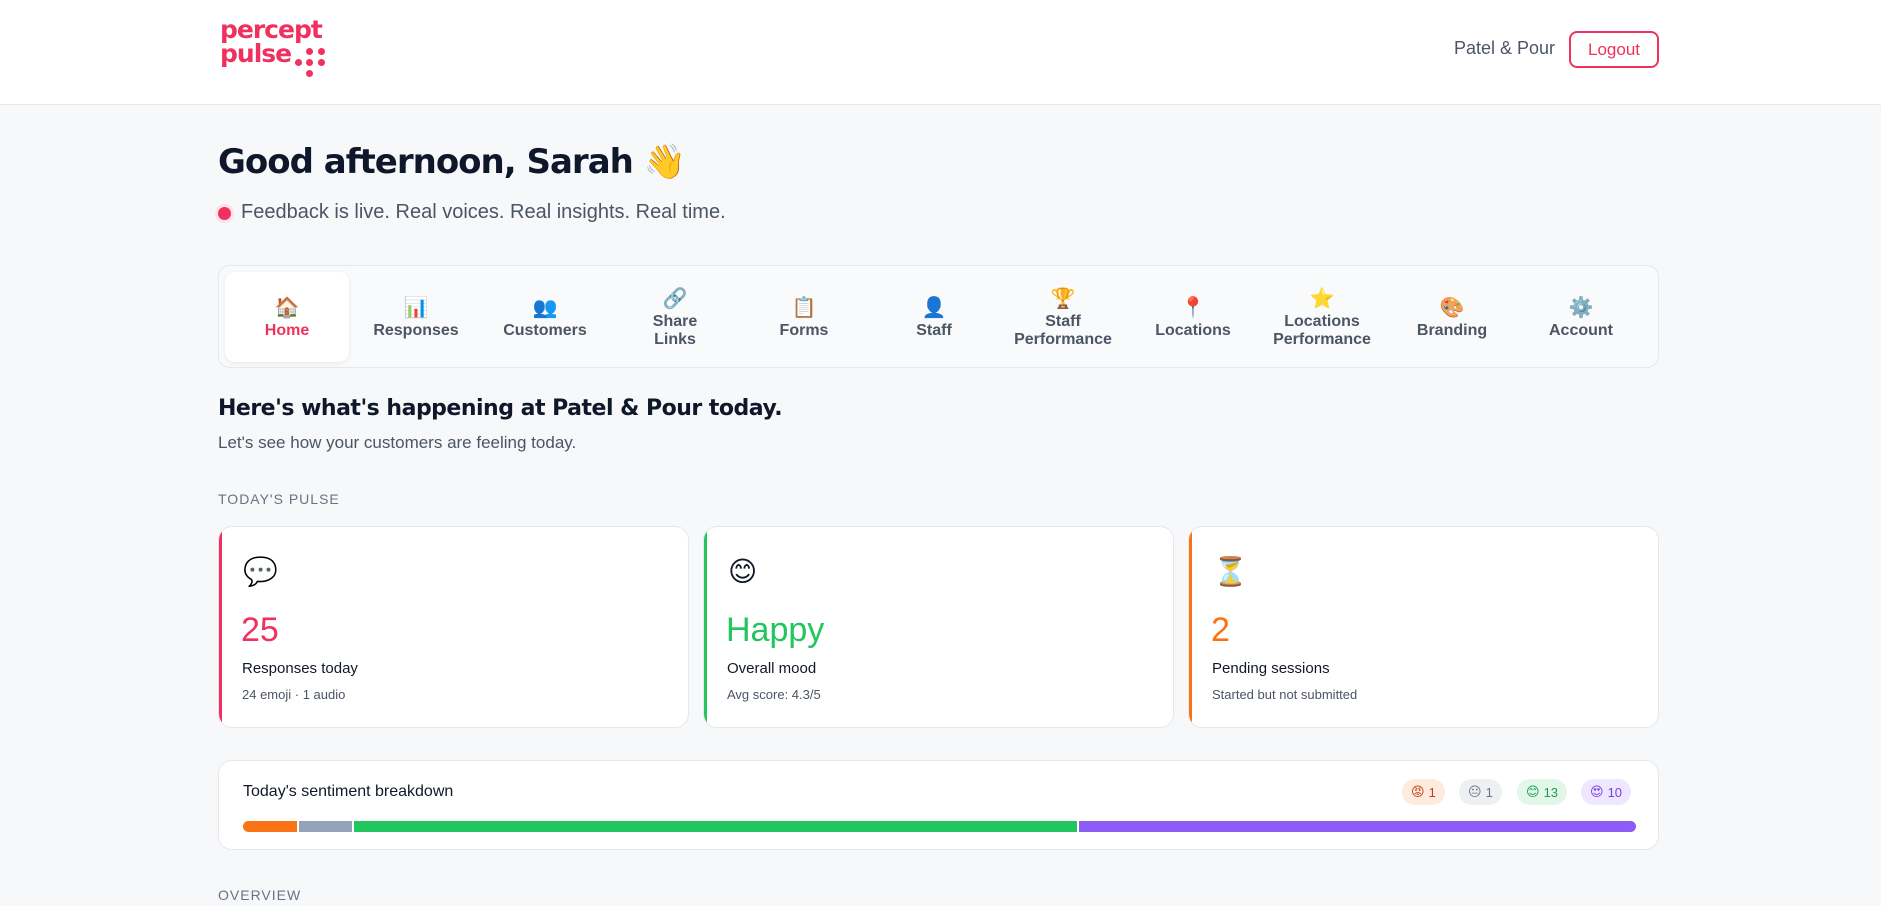  What do you see at coordinates (1551, 792) in the screenshot?
I see `chip-count: 13` at bounding box center [1551, 792].